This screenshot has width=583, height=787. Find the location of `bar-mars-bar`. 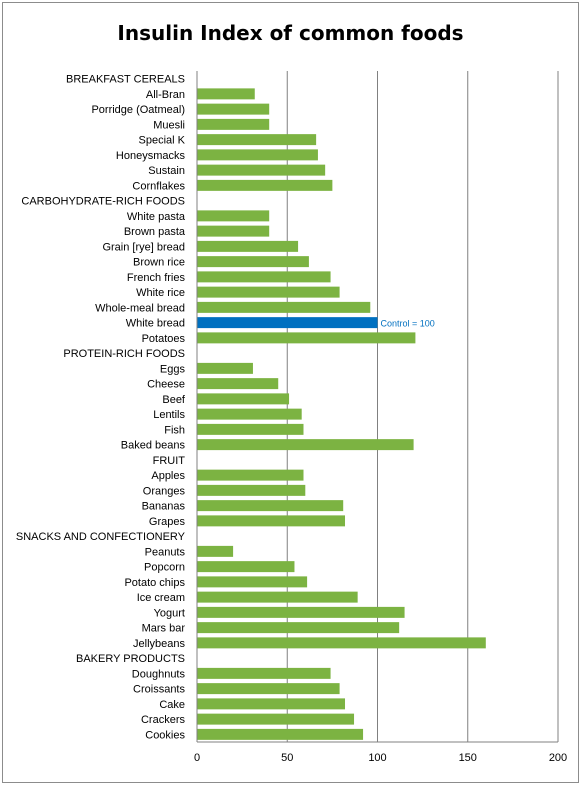

bar-mars-bar is located at coordinates (298, 628).